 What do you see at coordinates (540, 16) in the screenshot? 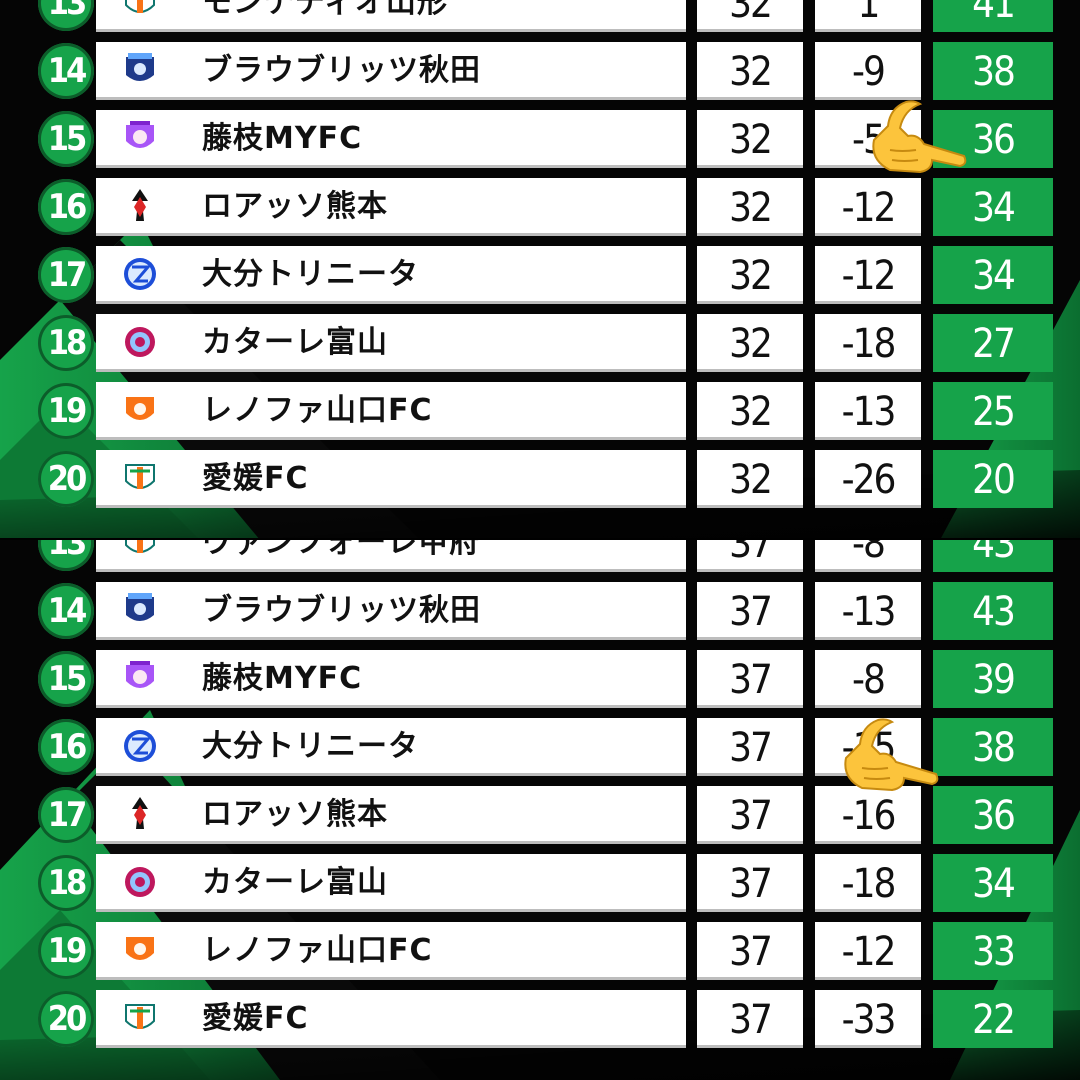
I see `table-row-partial: 13 モンテディオ山形 32 1 41` at bounding box center [540, 16].